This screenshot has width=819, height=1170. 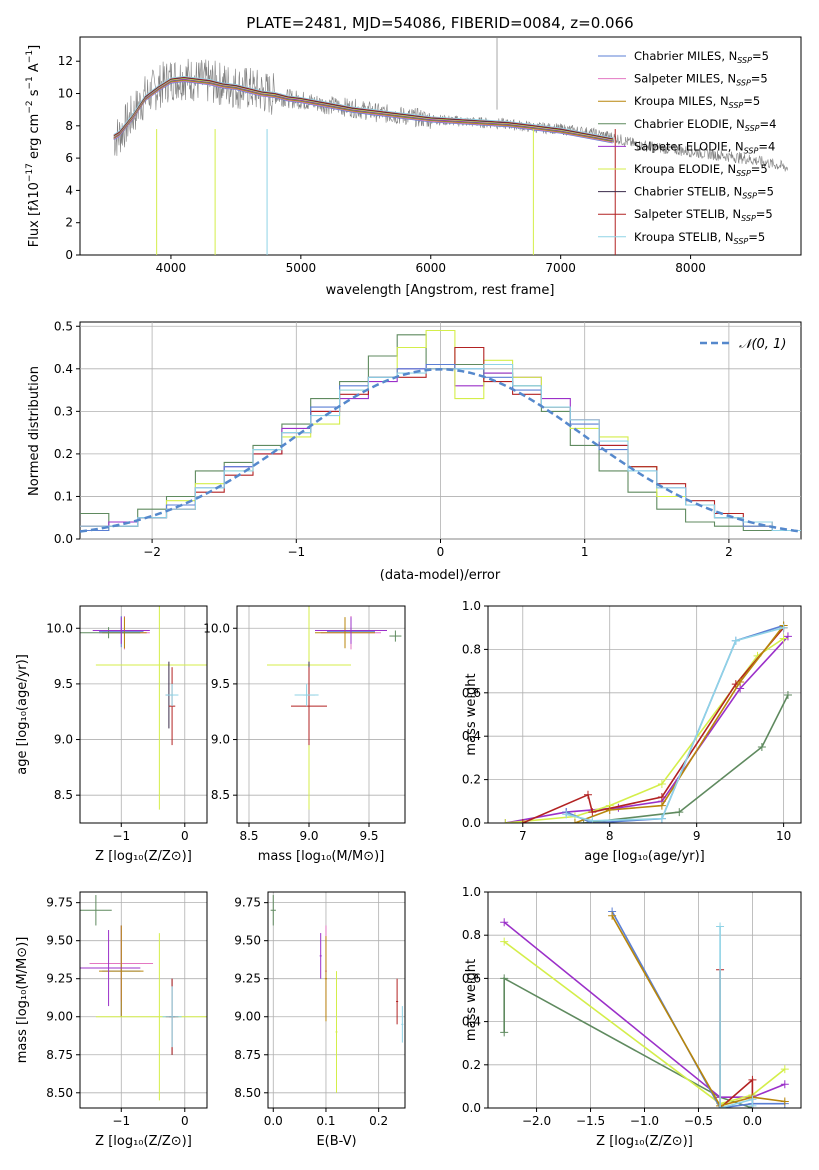 What do you see at coordinates (65, 61) in the screenshot?
I see `y-tick-label: 12` at bounding box center [65, 61].